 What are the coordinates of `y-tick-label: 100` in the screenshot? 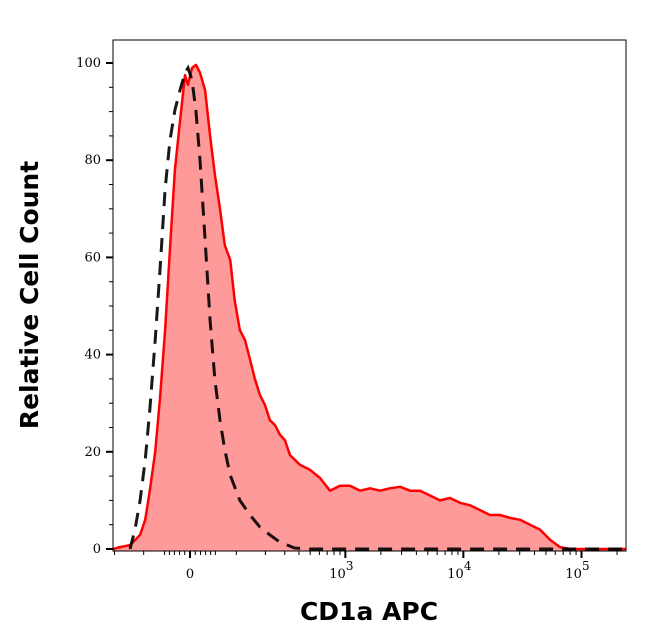 It's located at (88, 63).